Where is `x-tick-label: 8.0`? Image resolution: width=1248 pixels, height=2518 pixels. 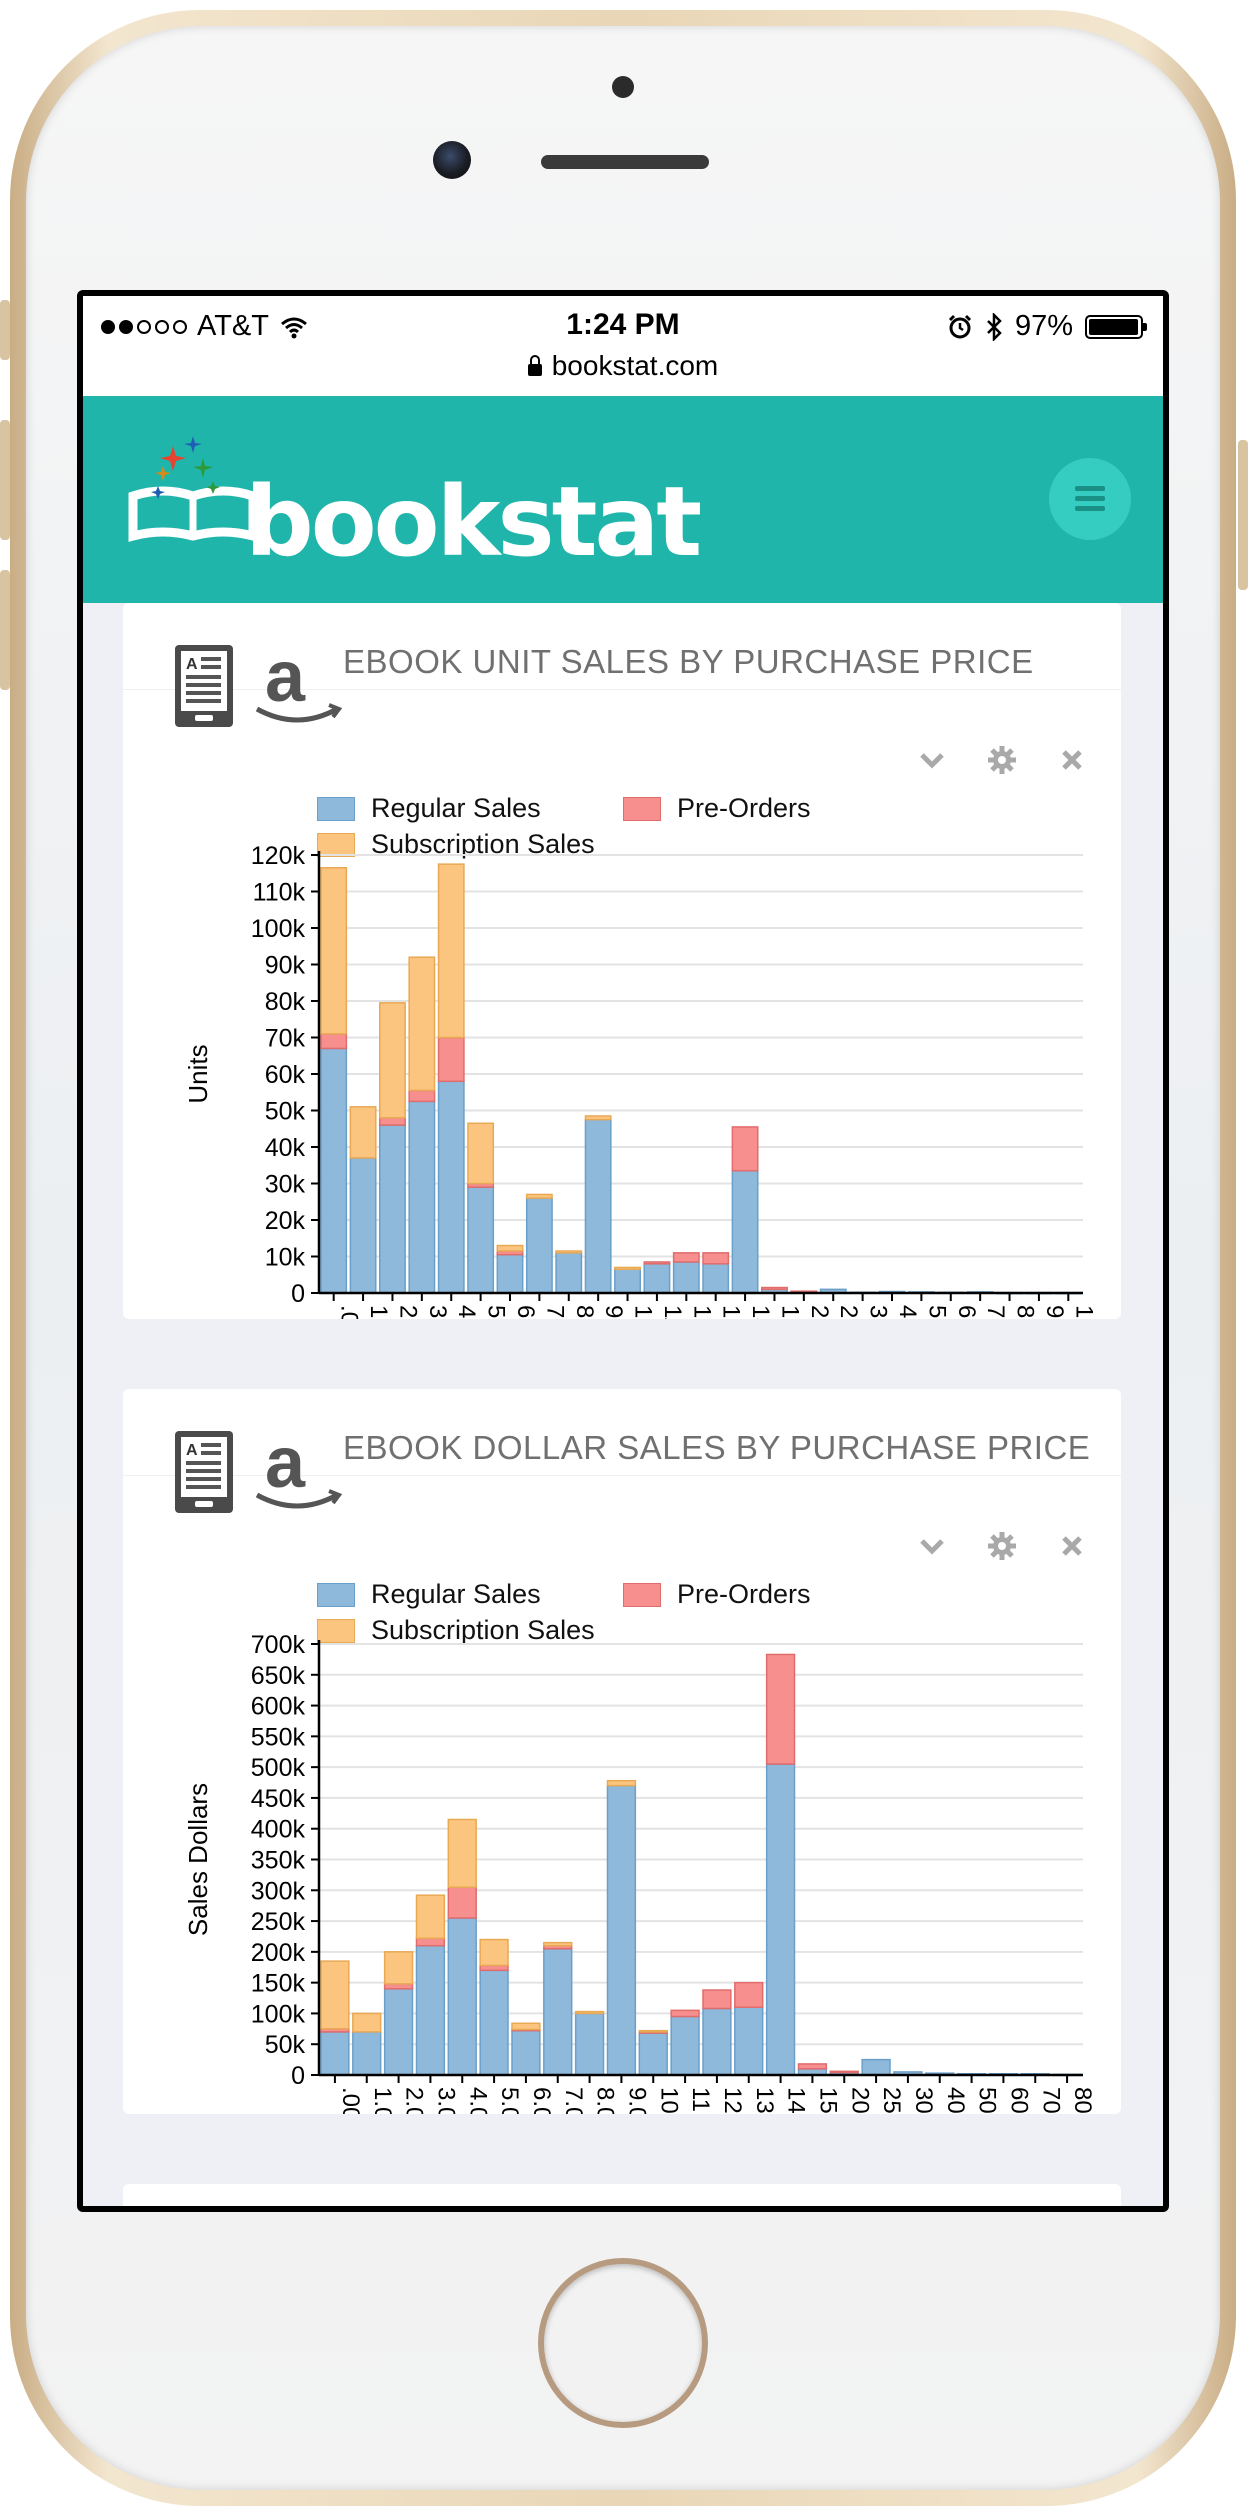 x-tick-label: 8.0 is located at coordinates (584, 1312).